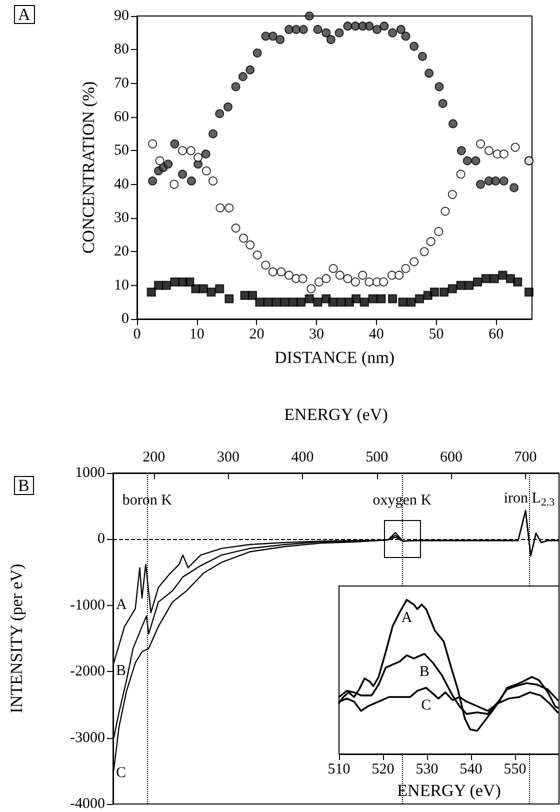 The width and height of the screenshot is (560, 812). What do you see at coordinates (451, 458) in the screenshot?
I see `x-tick-label: 600` at bounding box center [451, 458].